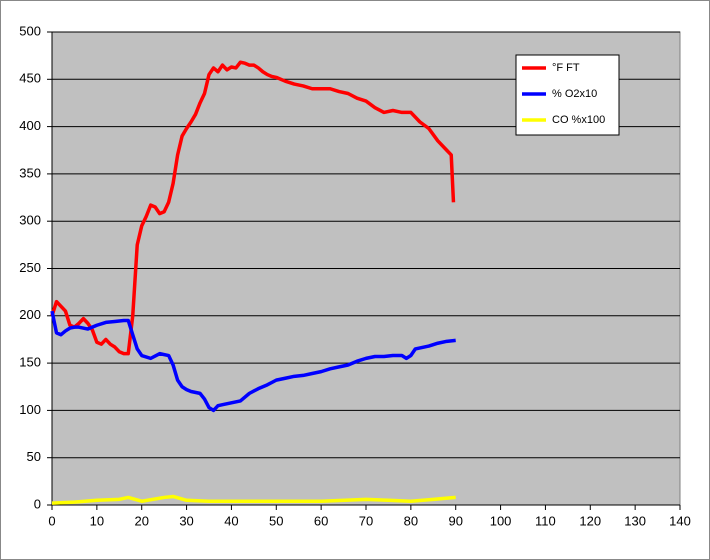  Describe the element at coordinates (231, 520) in the screenshot. I see `x-tick-label: 40` at that location.